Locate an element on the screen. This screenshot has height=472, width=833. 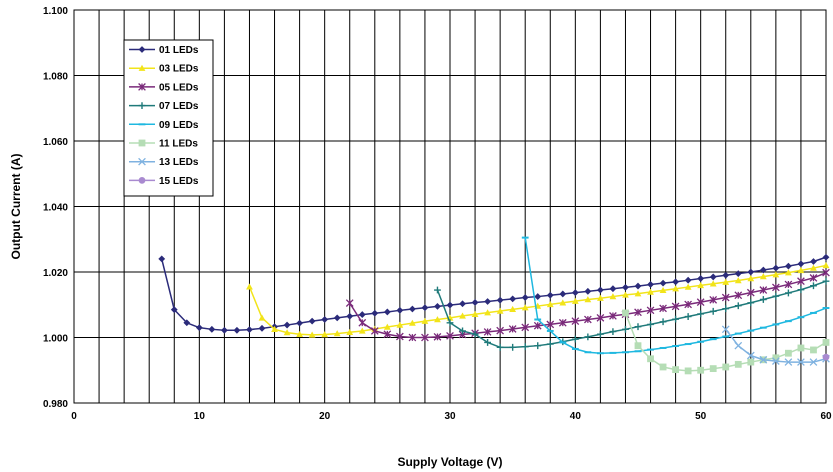
y-tick-label: 1.100 is located at coordinates (55, 11).